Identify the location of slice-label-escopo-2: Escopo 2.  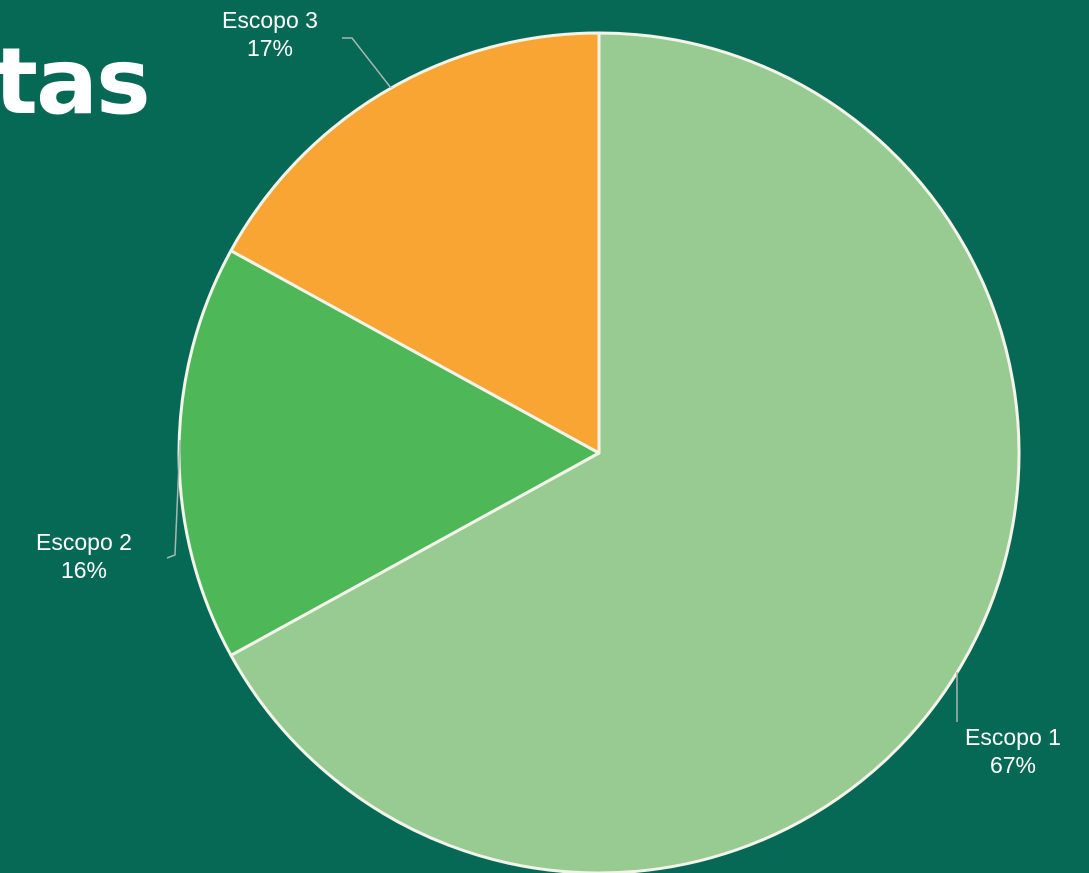
(84, 542).